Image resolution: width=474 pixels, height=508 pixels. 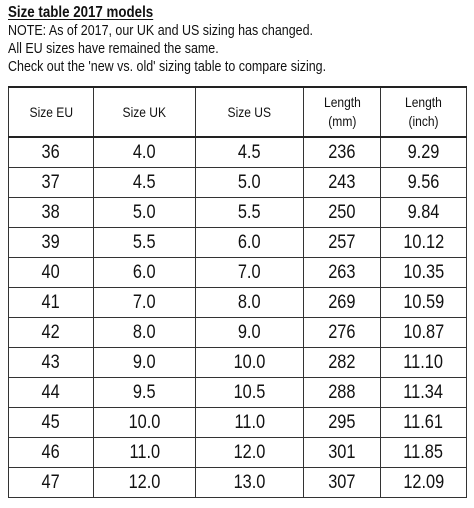 I want to click on cell-size-eu: 41, so click(x=51, y=302).